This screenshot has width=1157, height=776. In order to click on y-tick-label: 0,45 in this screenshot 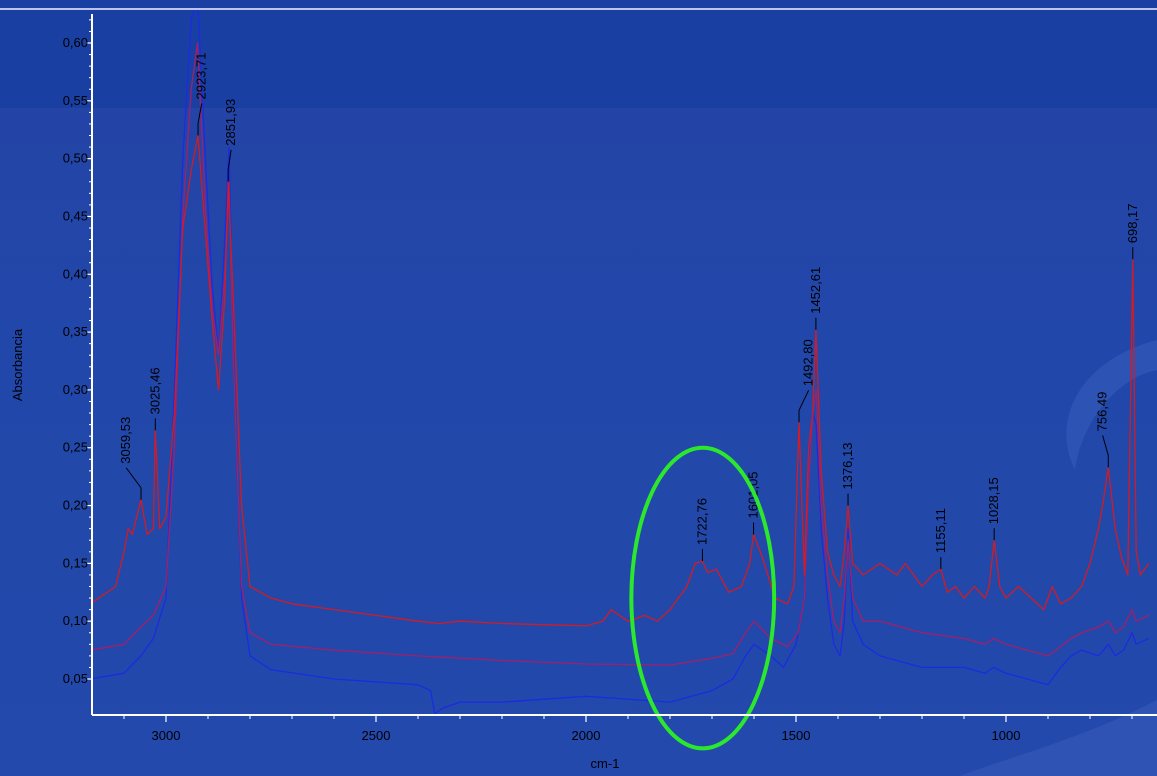, I will do `click(75, 215)`.